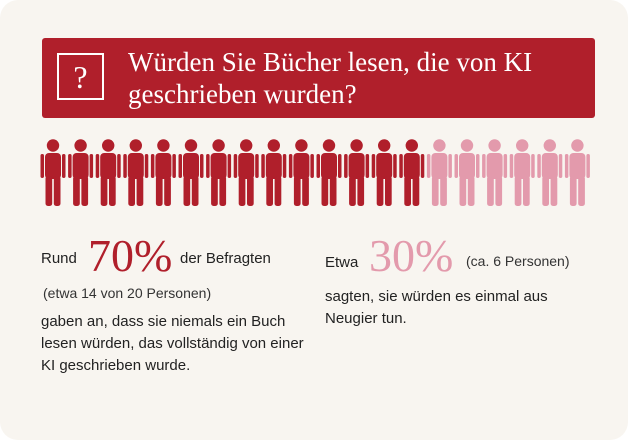 Image resolution: width=628 pixels, height=440 pixels. What do you see at coordinates (130, 255) in the screenshot?
I see `stat-left-percent: 70%` at bounding box center [130, 255].